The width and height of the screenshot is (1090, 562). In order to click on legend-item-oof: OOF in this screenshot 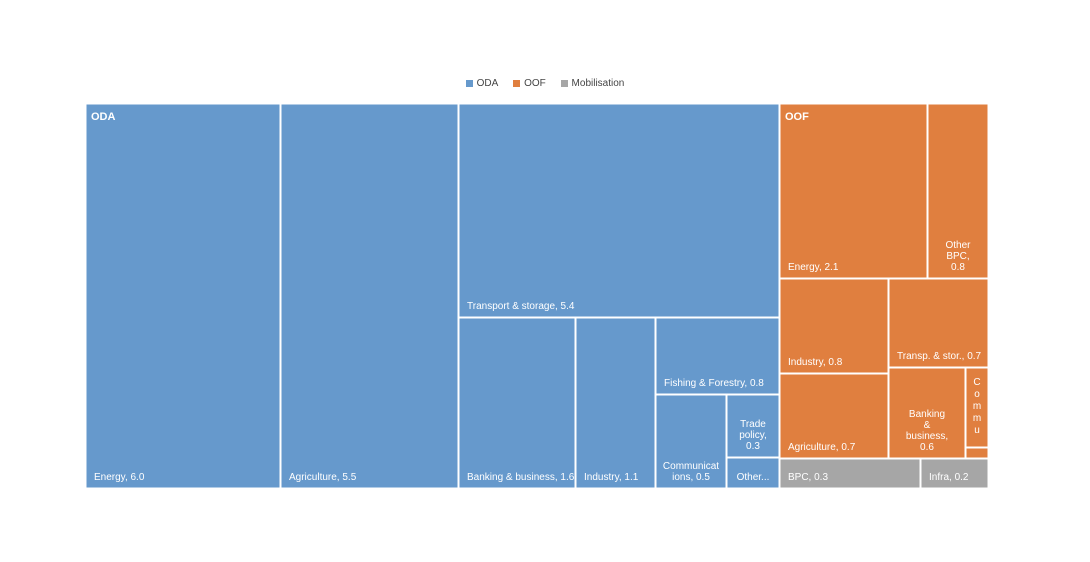, I will do `click(529, 83)`.